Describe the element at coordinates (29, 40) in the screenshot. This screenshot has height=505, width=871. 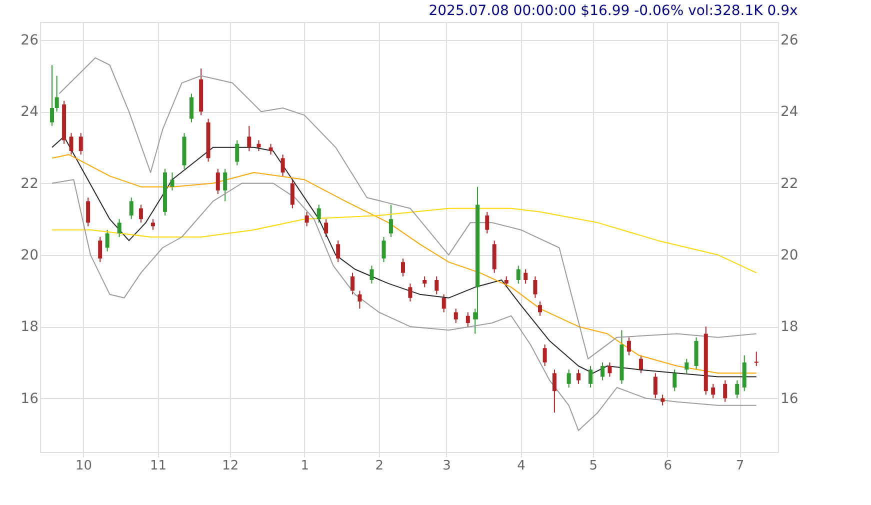
I see `y-tick-label: 26` at that location.